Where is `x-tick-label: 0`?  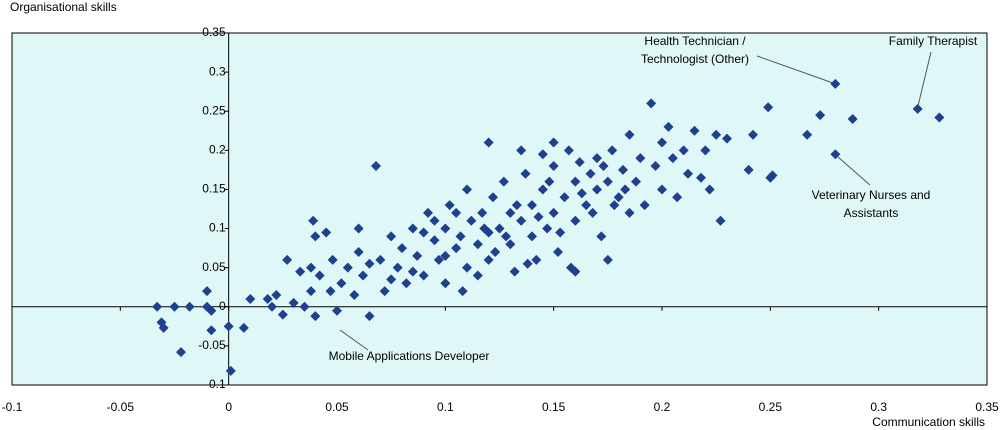 x-tick-label: 0 is located at coordinates (228, 407).